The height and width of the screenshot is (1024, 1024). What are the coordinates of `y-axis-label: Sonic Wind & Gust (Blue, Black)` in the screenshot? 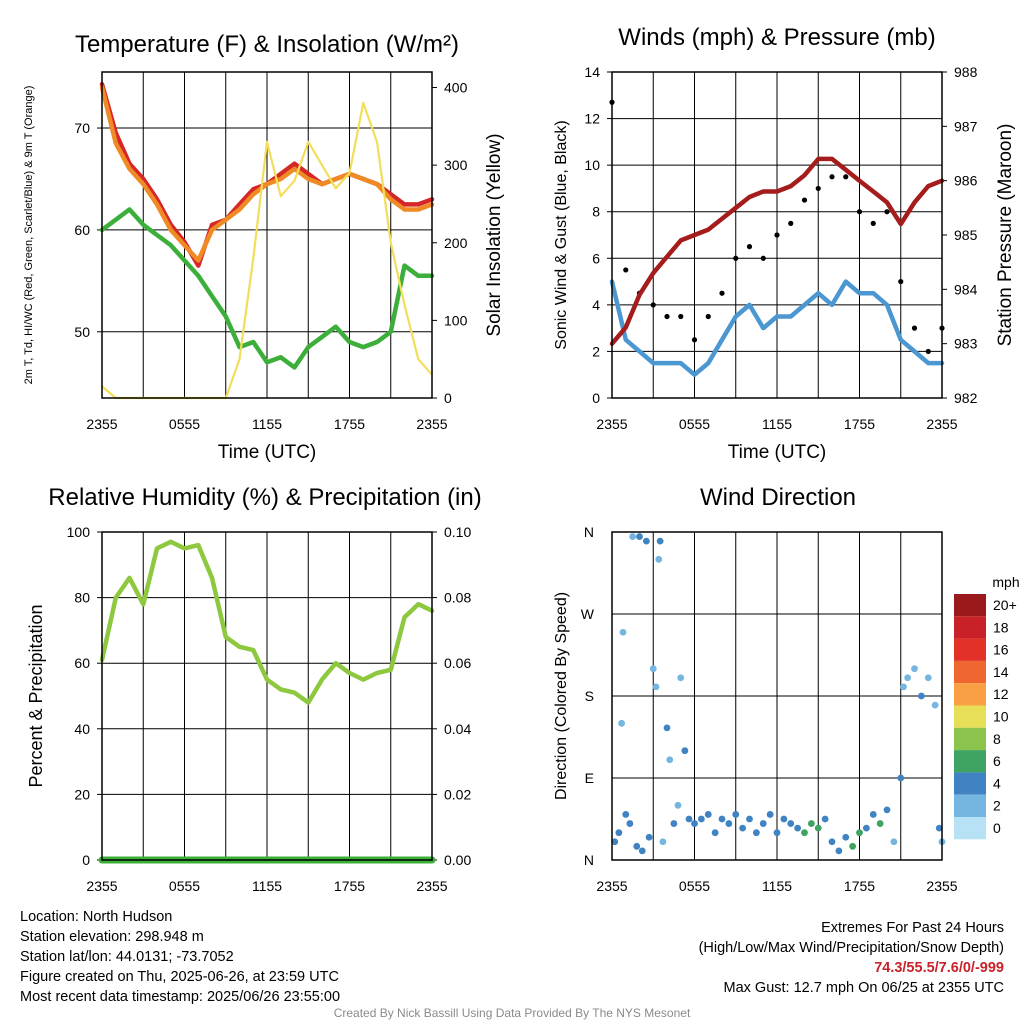 It's located at (561, 234).